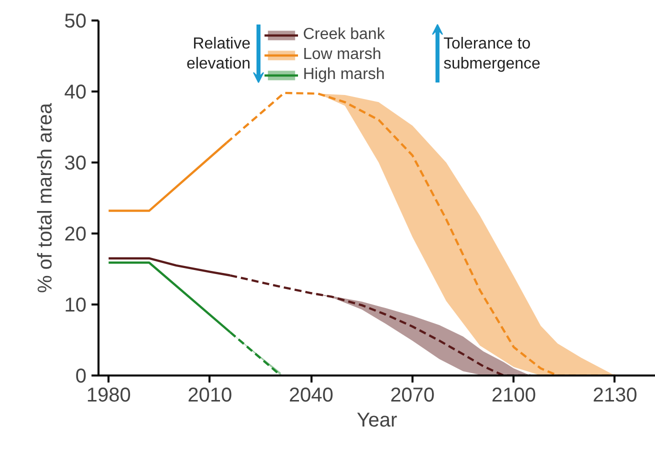 The width and height of the screenshot is (655, 462). I want to click on legend-label: Creek bank, so click(344, 35).